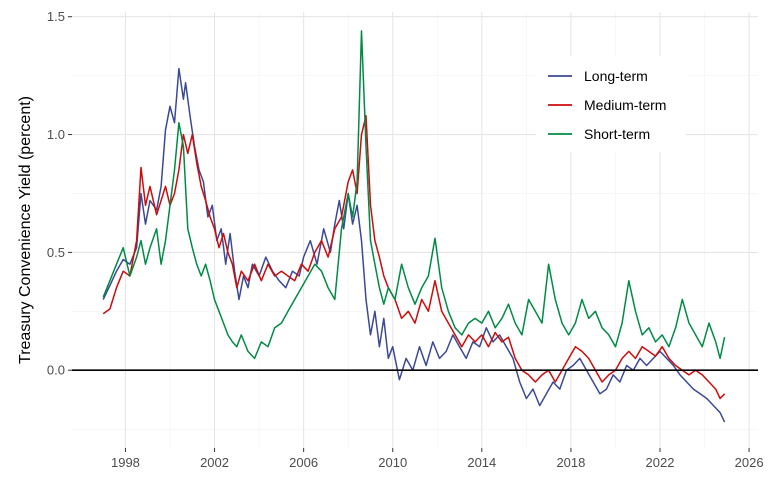 This screenshot has height=487, width=776. I want to click on x-tick-label: 2022, so click(660, 462).